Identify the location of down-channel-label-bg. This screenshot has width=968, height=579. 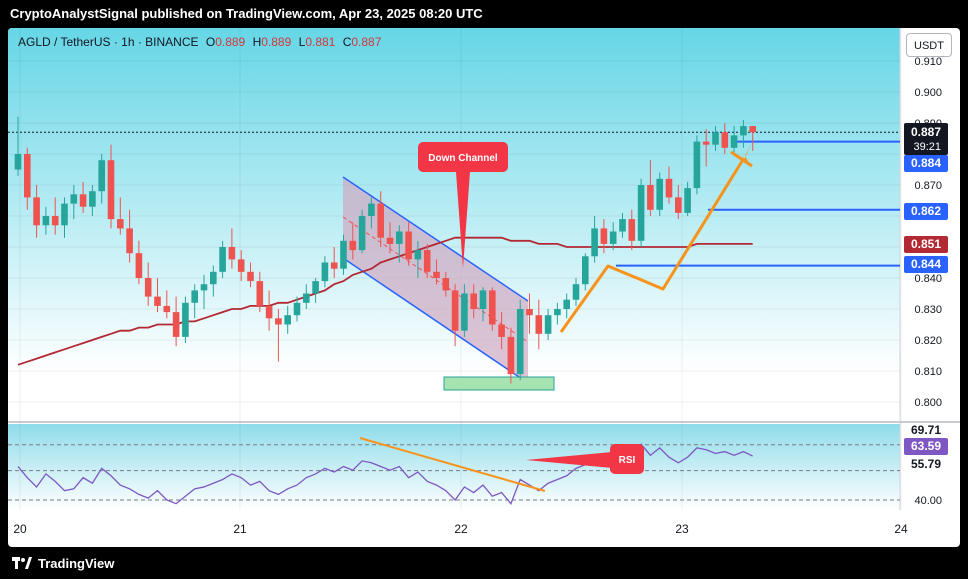
(463, 157).